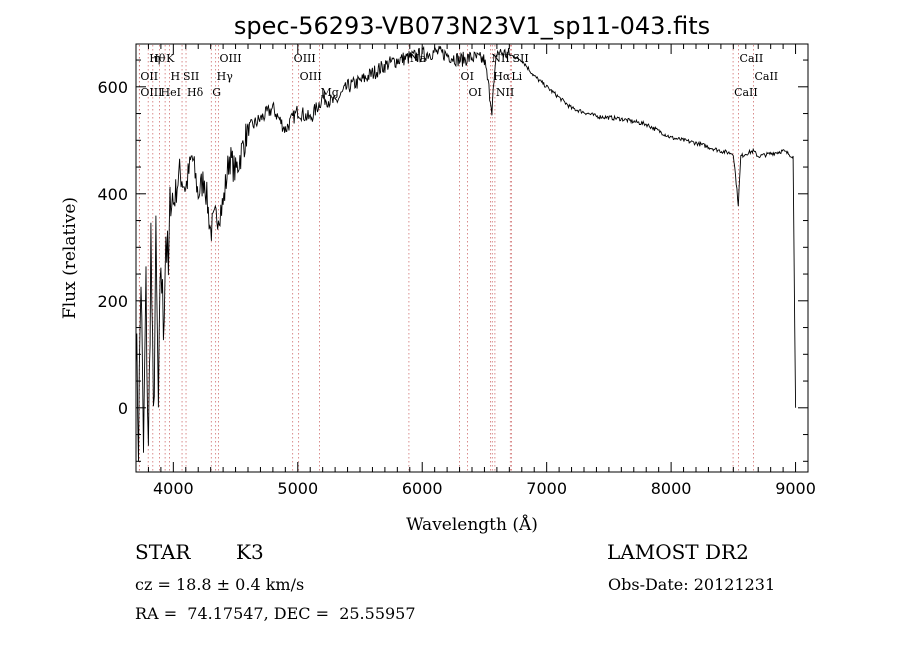 This screenshot has height=650, width=900. Describe the element at coordinates (520, 58) in the screenshot. I see `marker-label-21: SII` at that location.